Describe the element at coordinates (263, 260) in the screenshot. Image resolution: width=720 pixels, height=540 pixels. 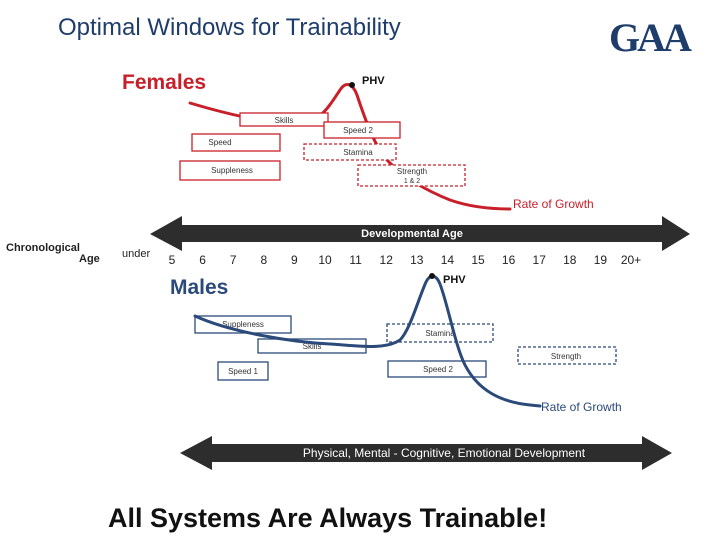
I see `age-tick-label: 8` at that location.